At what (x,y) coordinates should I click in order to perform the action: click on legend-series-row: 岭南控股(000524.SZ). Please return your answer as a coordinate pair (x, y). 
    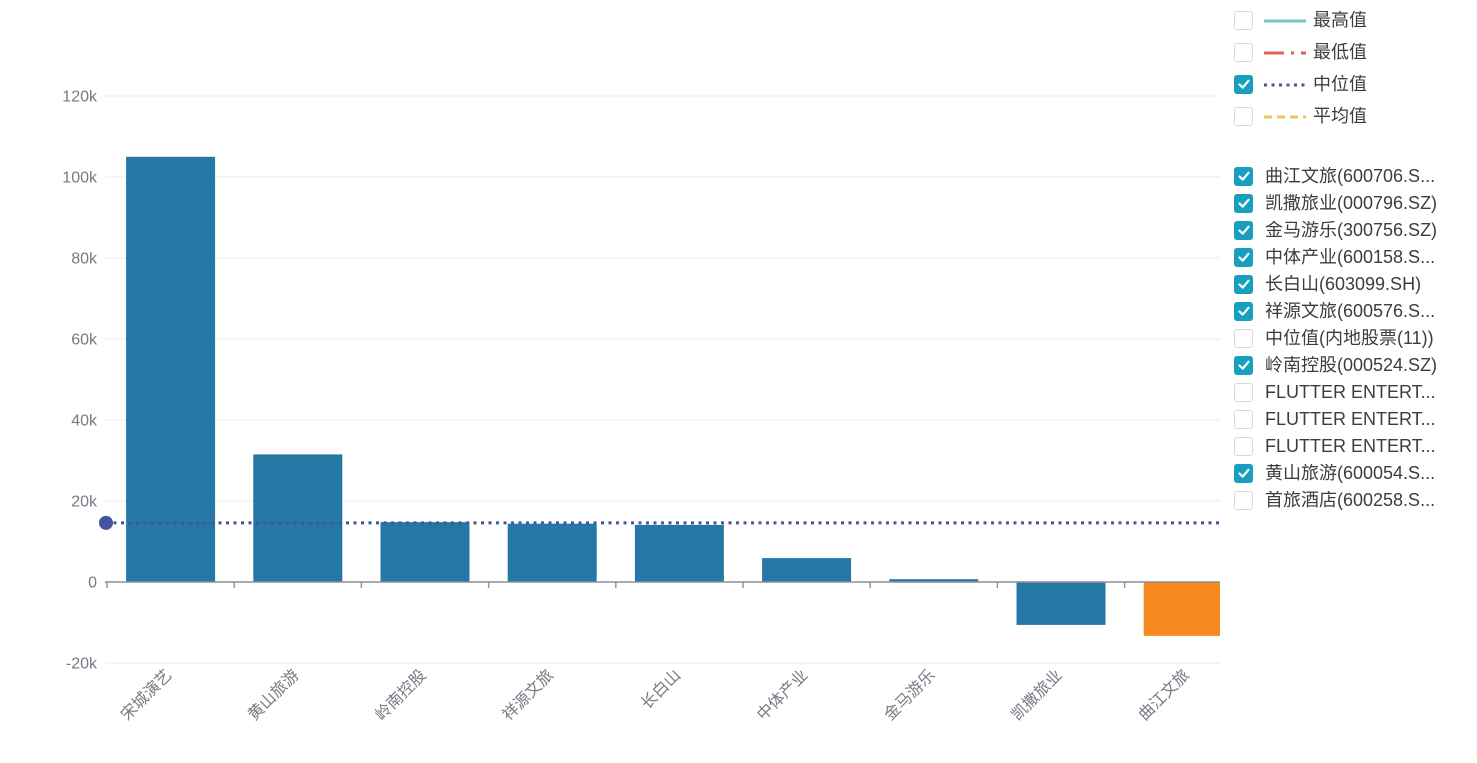
    Looking at the image, I should click on (1335, 365).